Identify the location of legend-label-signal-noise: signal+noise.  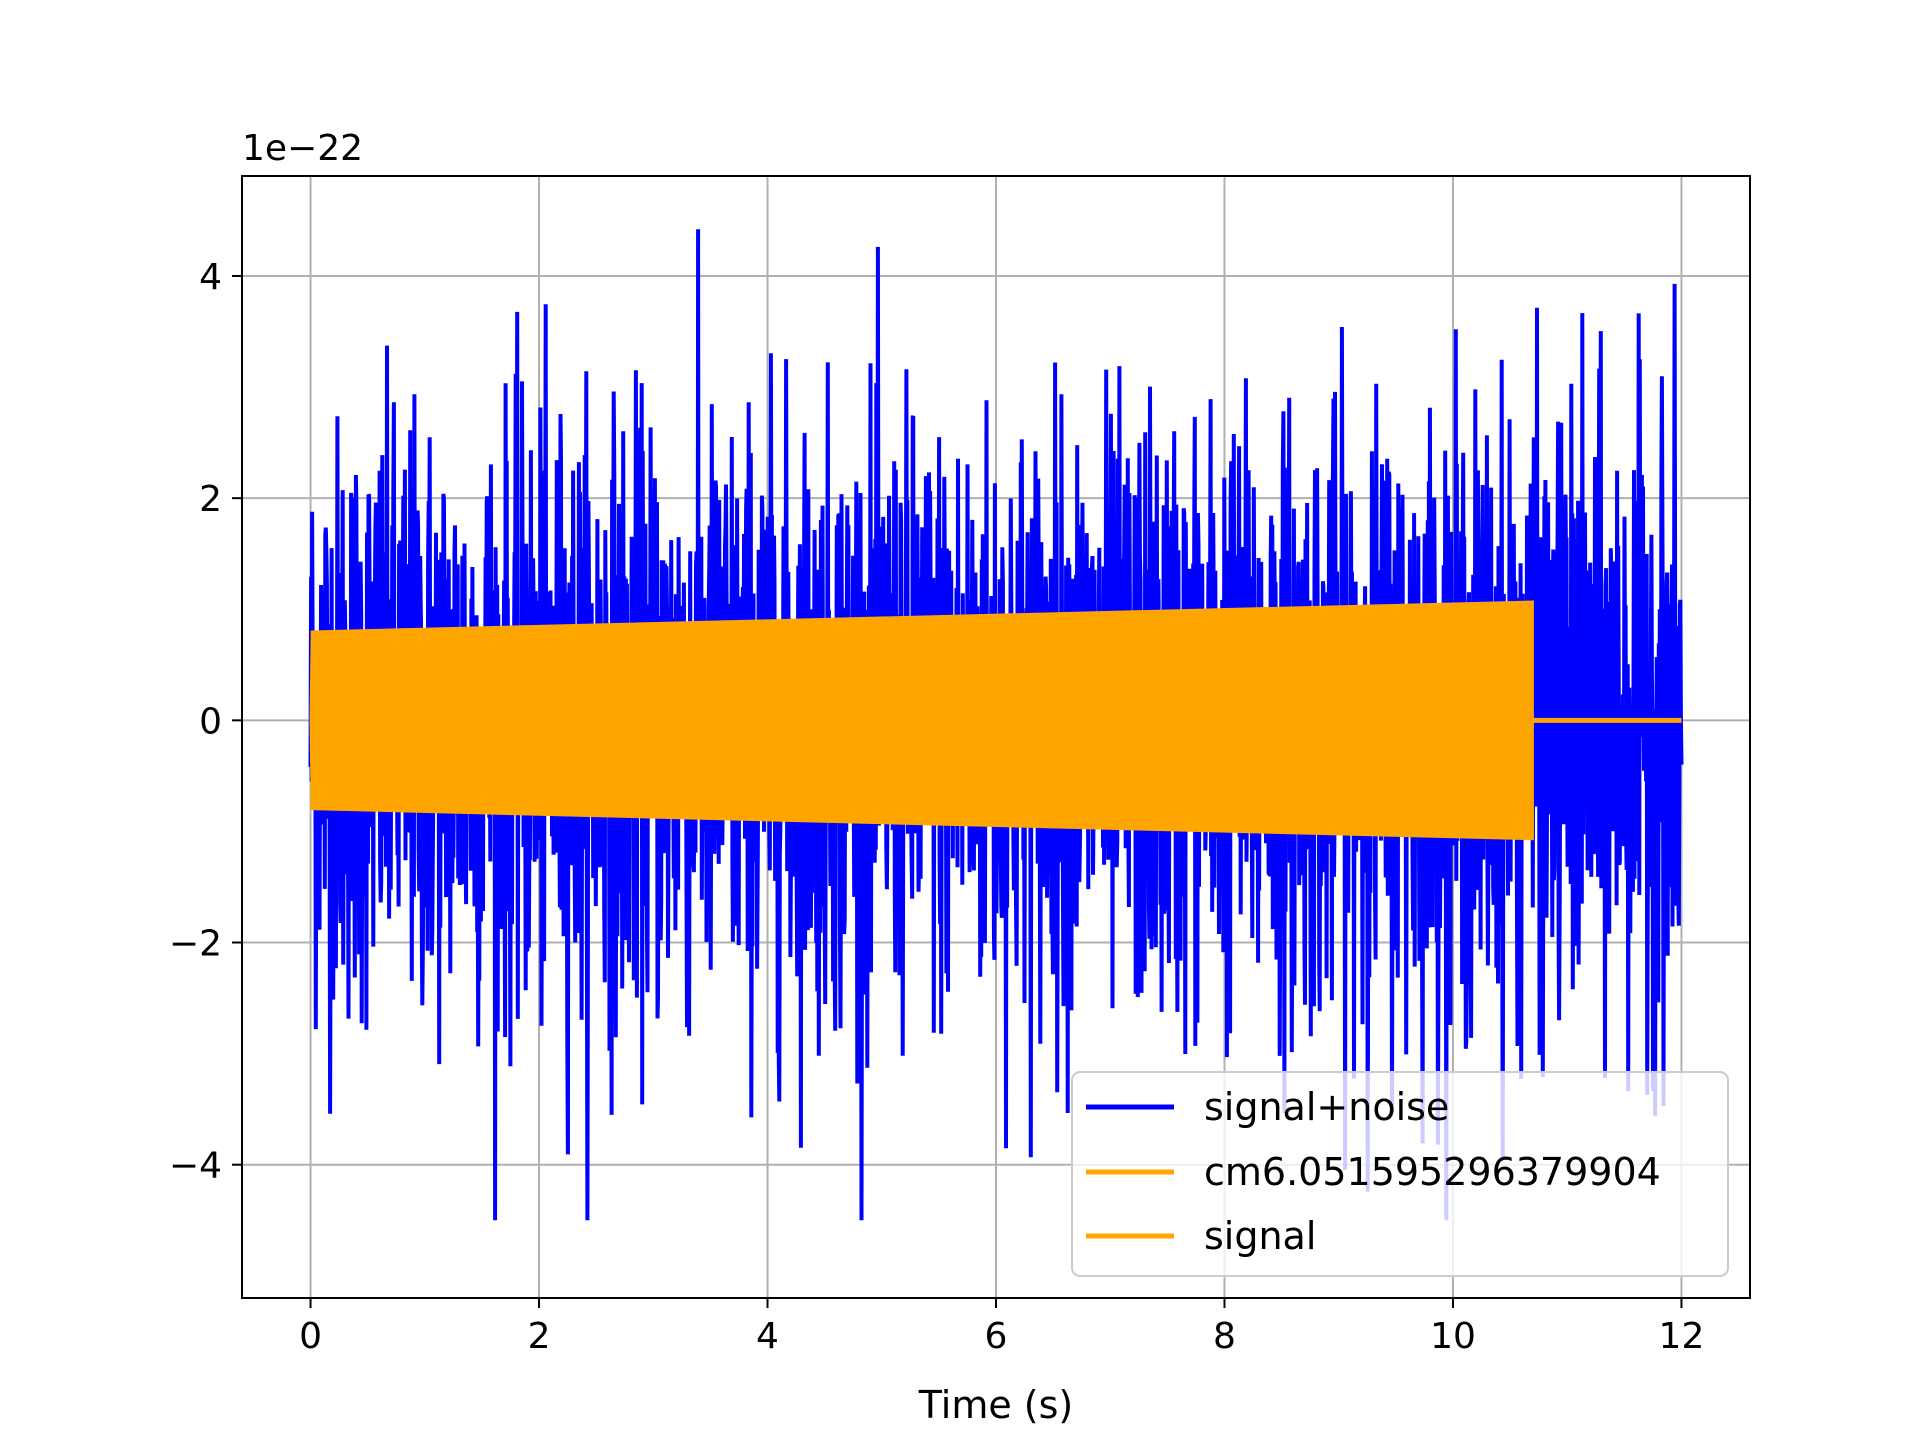
(1326, 1107).